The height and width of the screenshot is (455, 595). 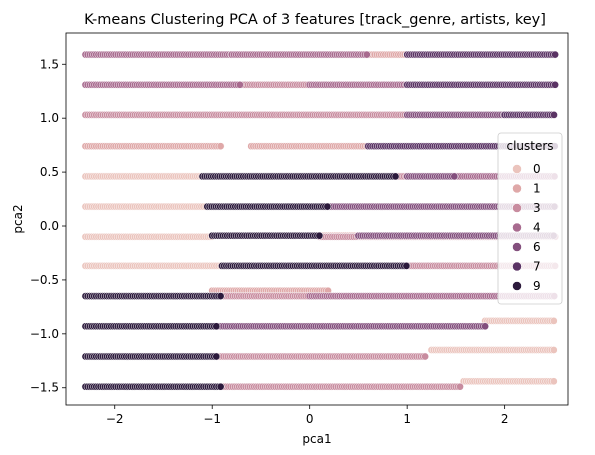 I want to click on x-tick-label: −2, so click(x=115, y=419).